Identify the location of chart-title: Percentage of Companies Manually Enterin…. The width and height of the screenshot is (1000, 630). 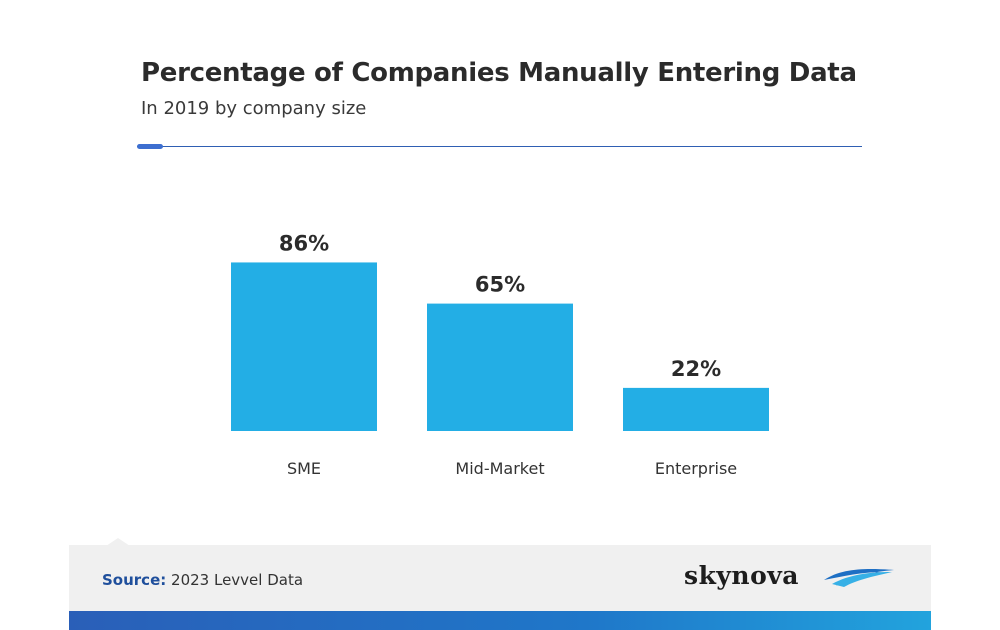
(499, 73).